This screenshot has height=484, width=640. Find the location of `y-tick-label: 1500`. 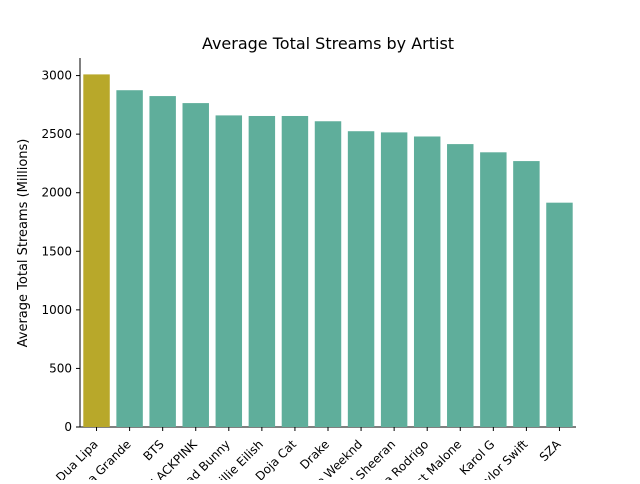

y-tick-label: 1500 is located at coordinates (56, 251).